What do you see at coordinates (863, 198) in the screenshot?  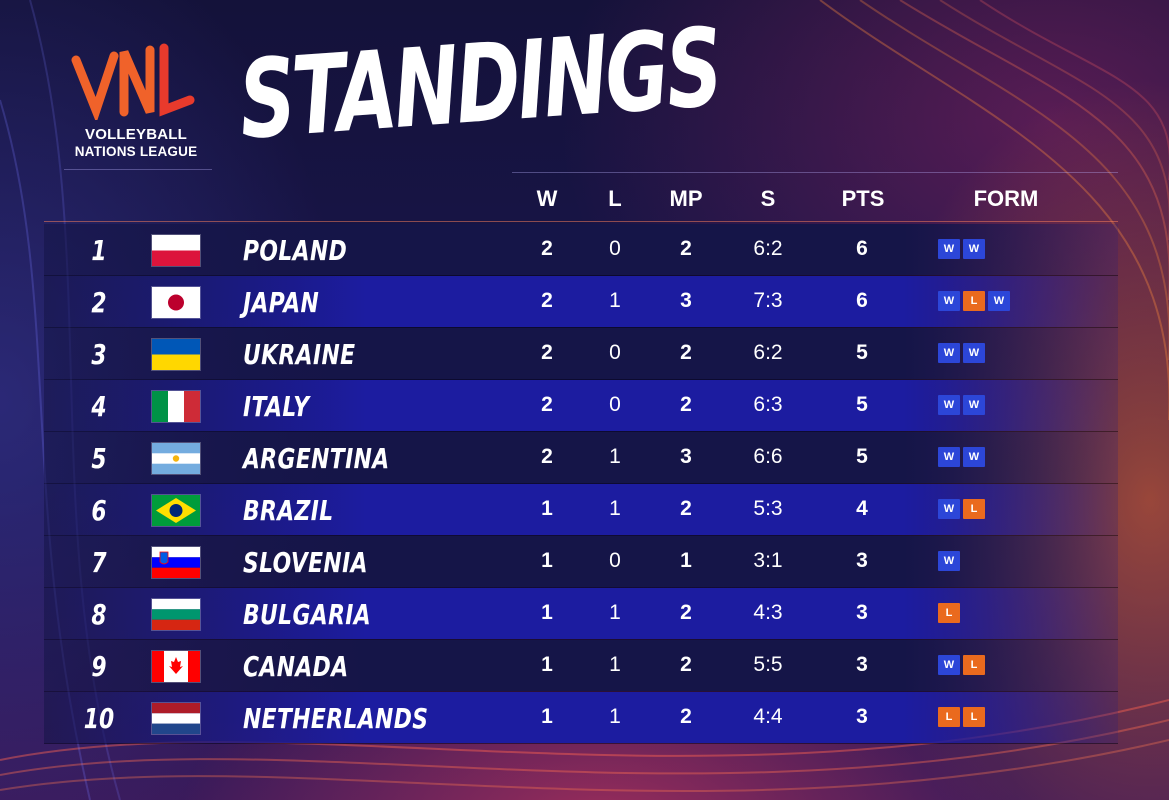 I see `column-header-pts: PTS` at bounding box center [863, 198].